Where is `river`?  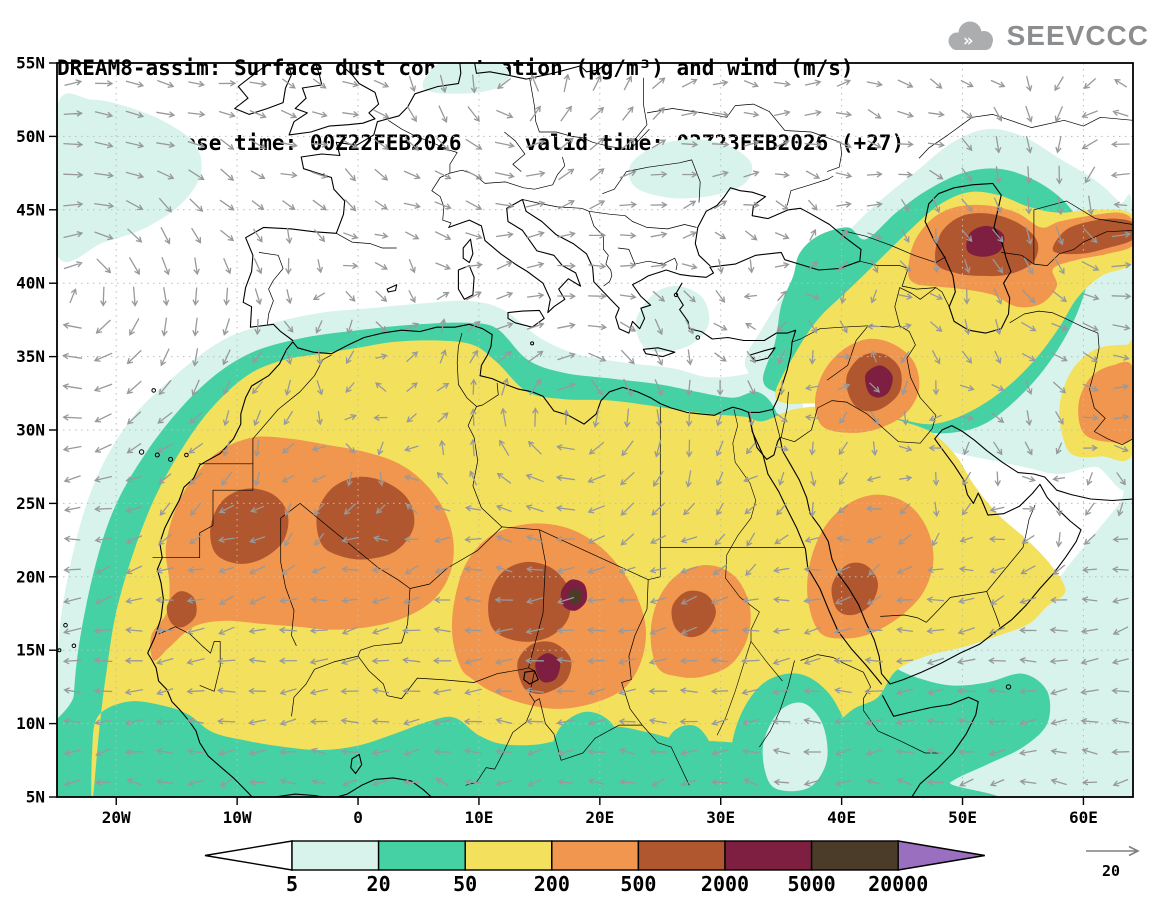
river is located at coordinates (754, 545).